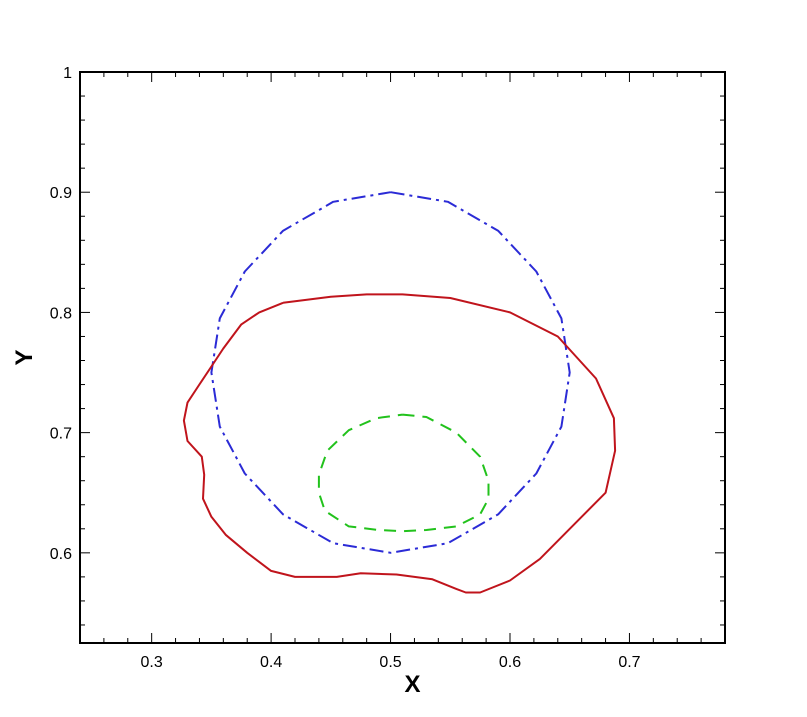 The image size is (807, 717). What do you see at coordinates (510, 662) in the screenshot?
I see `x-tick-label: 0.6` at bounding box center [510, 662].